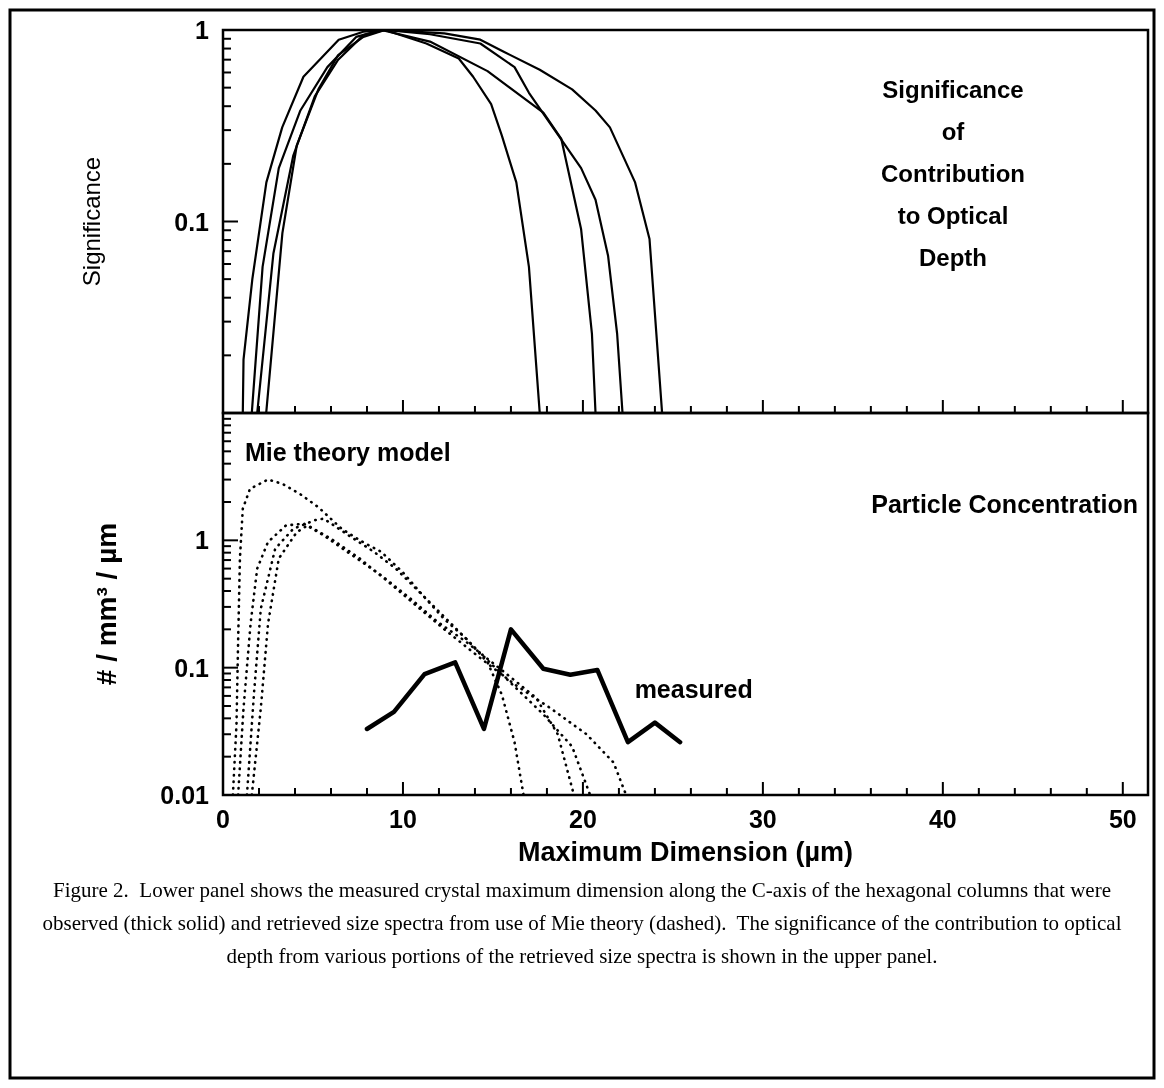 This screenshot has height=1088, width=1164. I want to click on x-tick-label: 50, so click(1122, 819).